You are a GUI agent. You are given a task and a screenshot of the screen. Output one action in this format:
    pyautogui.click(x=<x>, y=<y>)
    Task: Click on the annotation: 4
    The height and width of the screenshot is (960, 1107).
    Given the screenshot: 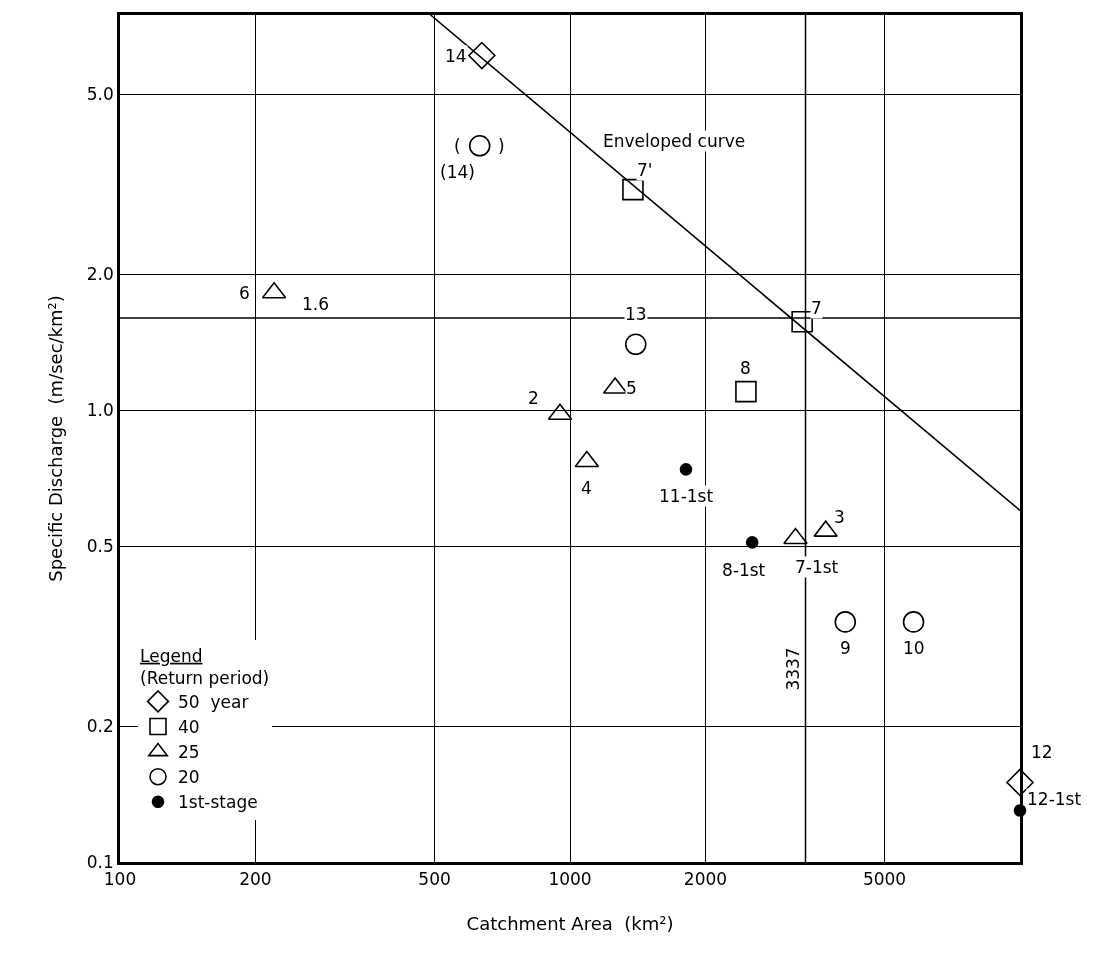 What is the action you would take?
    pyautogui.click(x=586, y=488)
    